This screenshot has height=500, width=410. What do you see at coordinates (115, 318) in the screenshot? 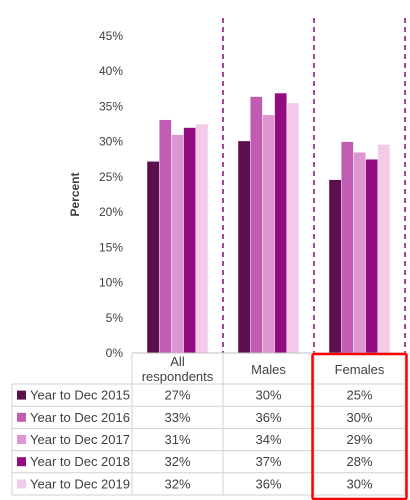
I see `y-tick-label: 5%` at bounding box center [115, 318].